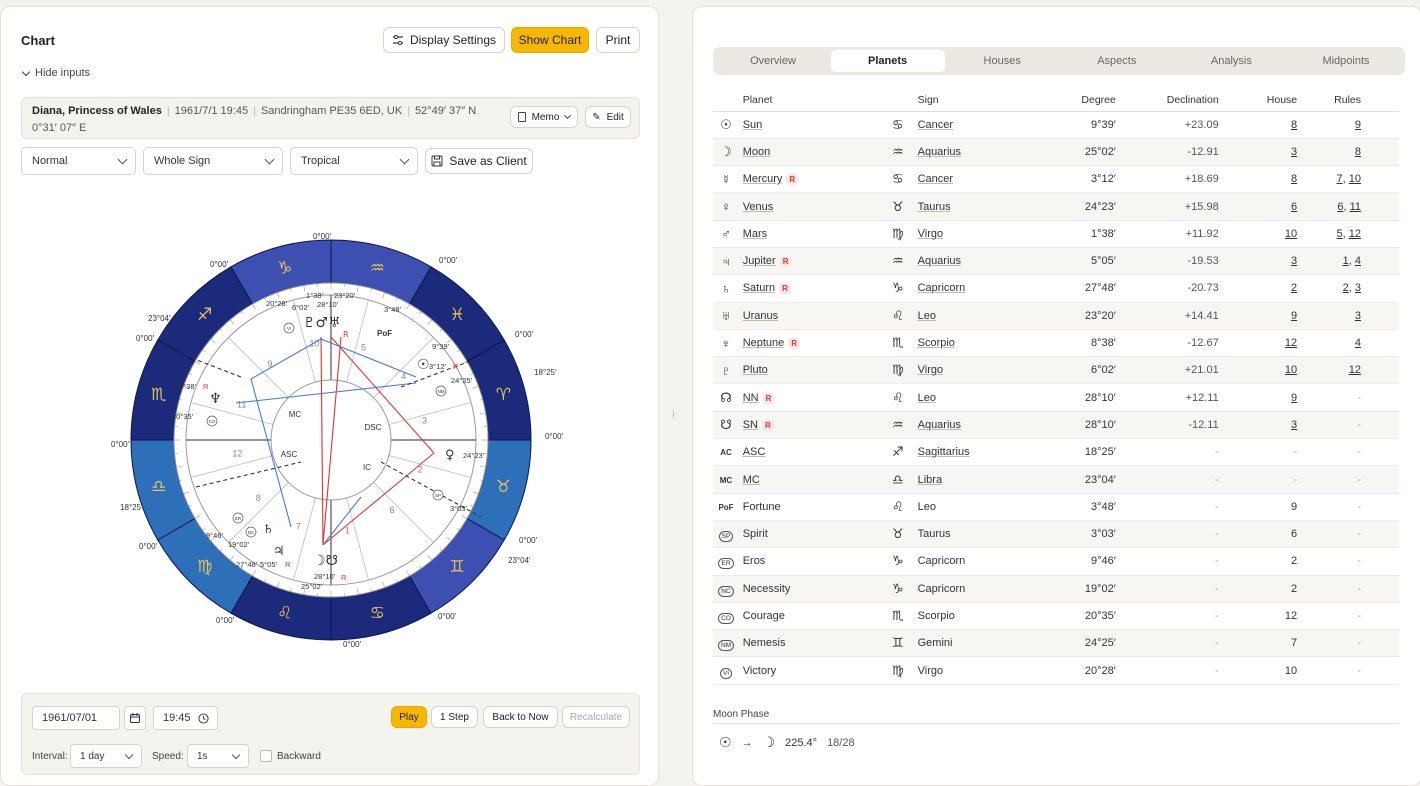 The height and width of the screenshot is (786, 1420). What do you see at coordinates (236, 755) in the screenshot?
I see `chevron-down-icon` at bounding box center [236, 755].